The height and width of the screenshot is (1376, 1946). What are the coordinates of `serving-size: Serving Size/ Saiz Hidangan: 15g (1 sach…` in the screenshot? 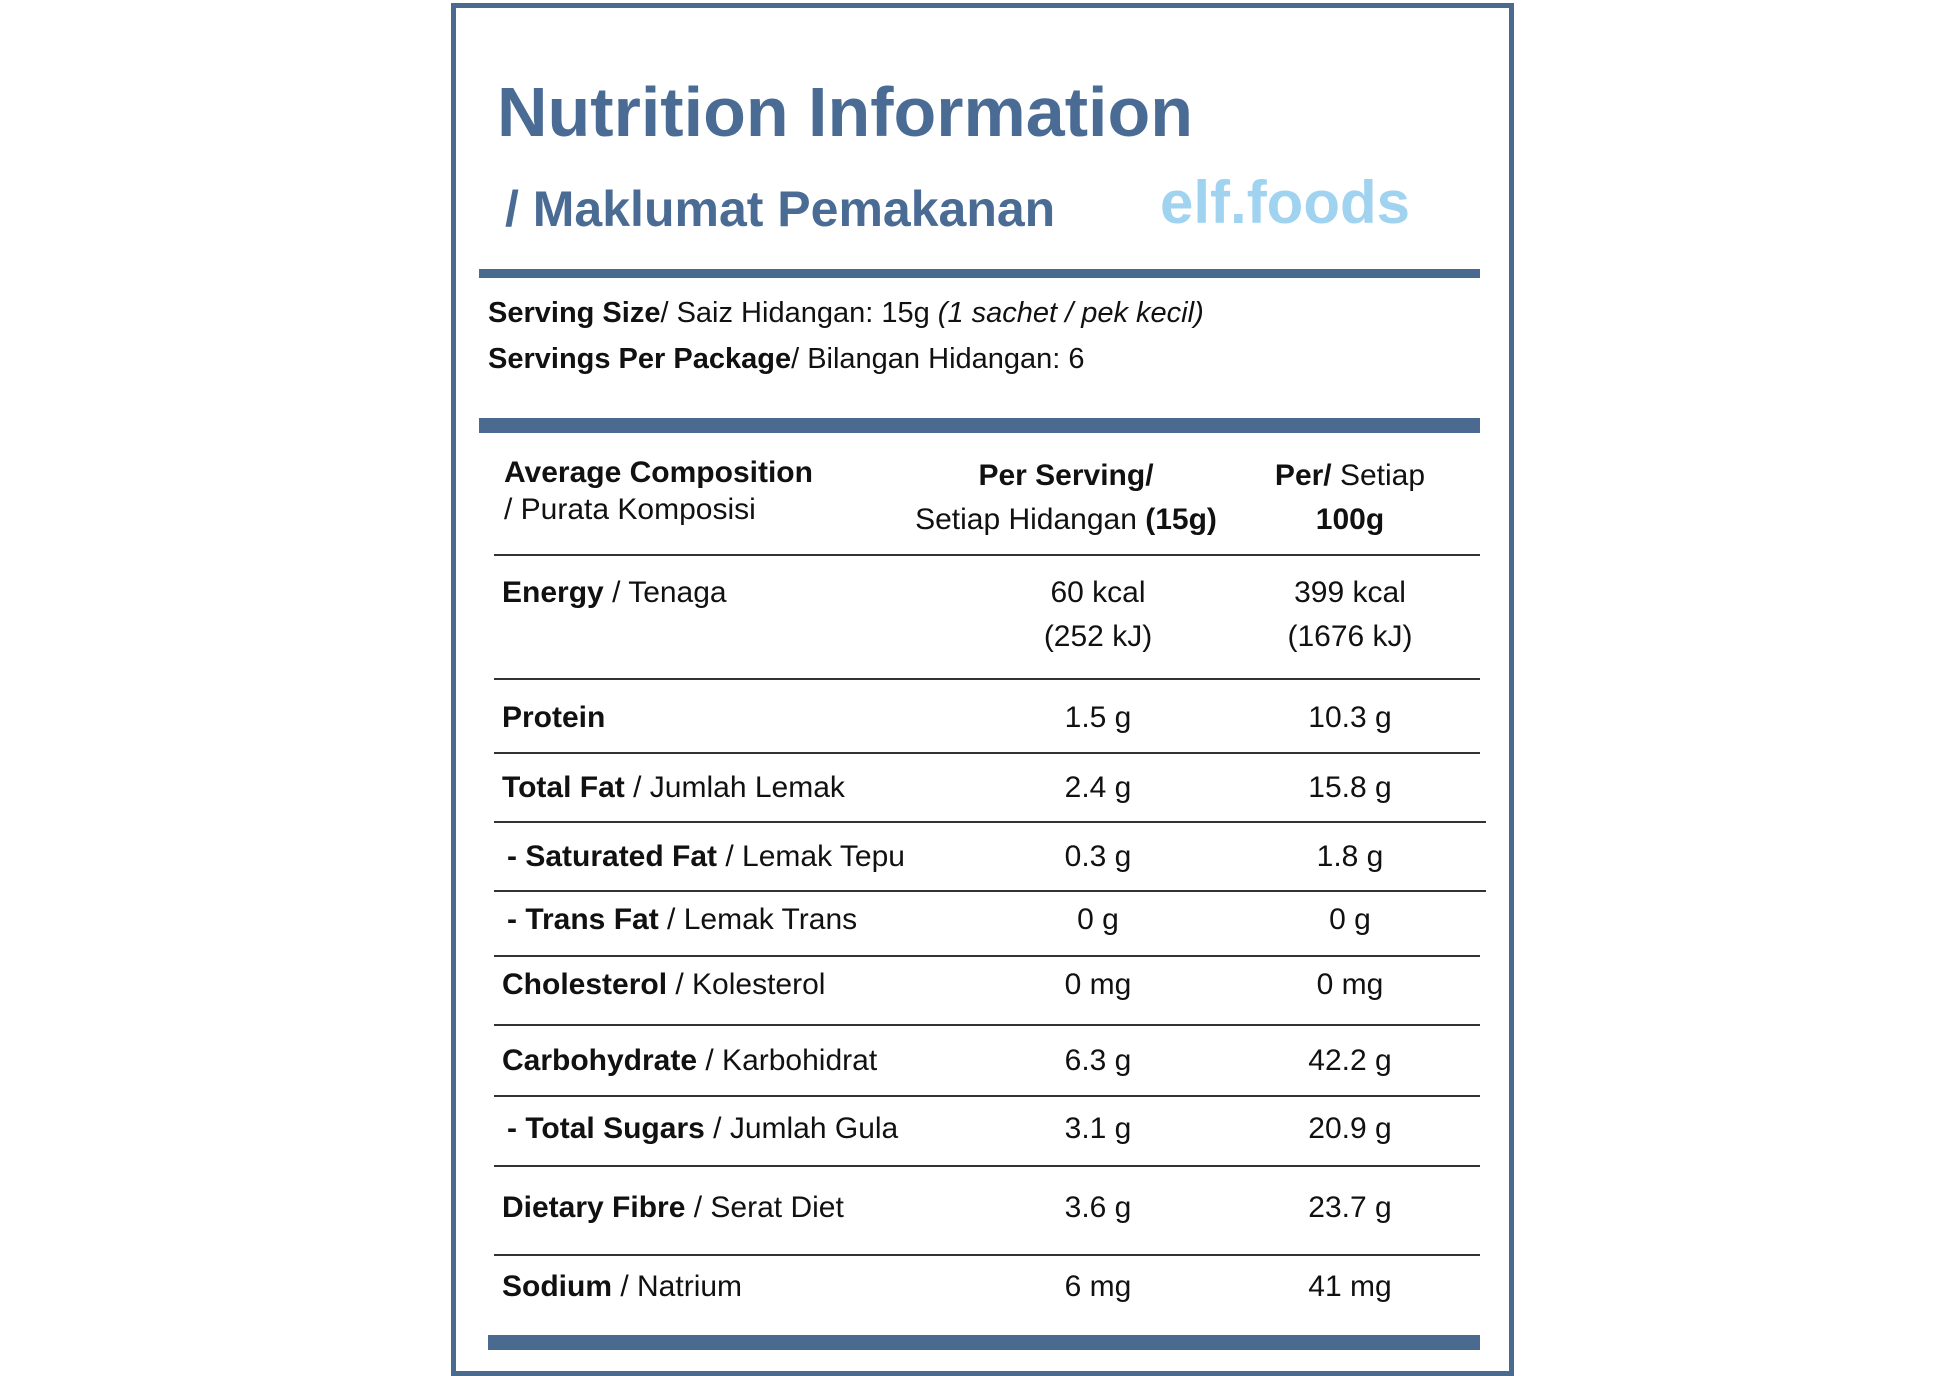 It's located at (846, 313).